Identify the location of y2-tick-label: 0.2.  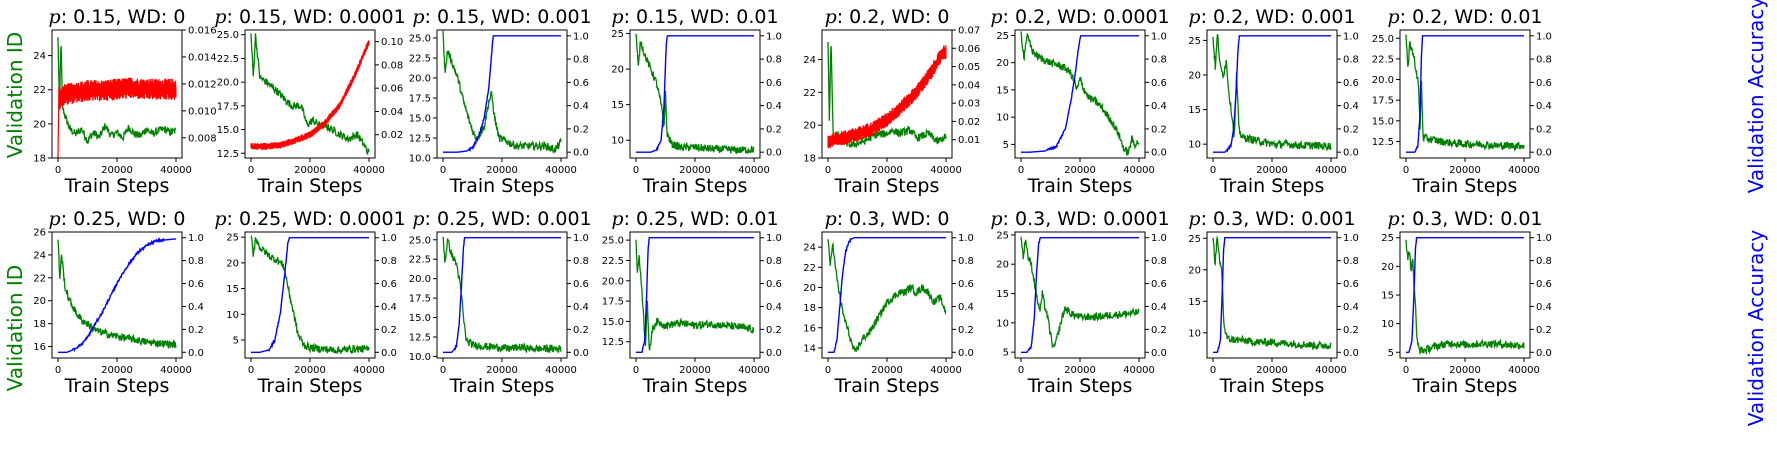
(1544, 330).